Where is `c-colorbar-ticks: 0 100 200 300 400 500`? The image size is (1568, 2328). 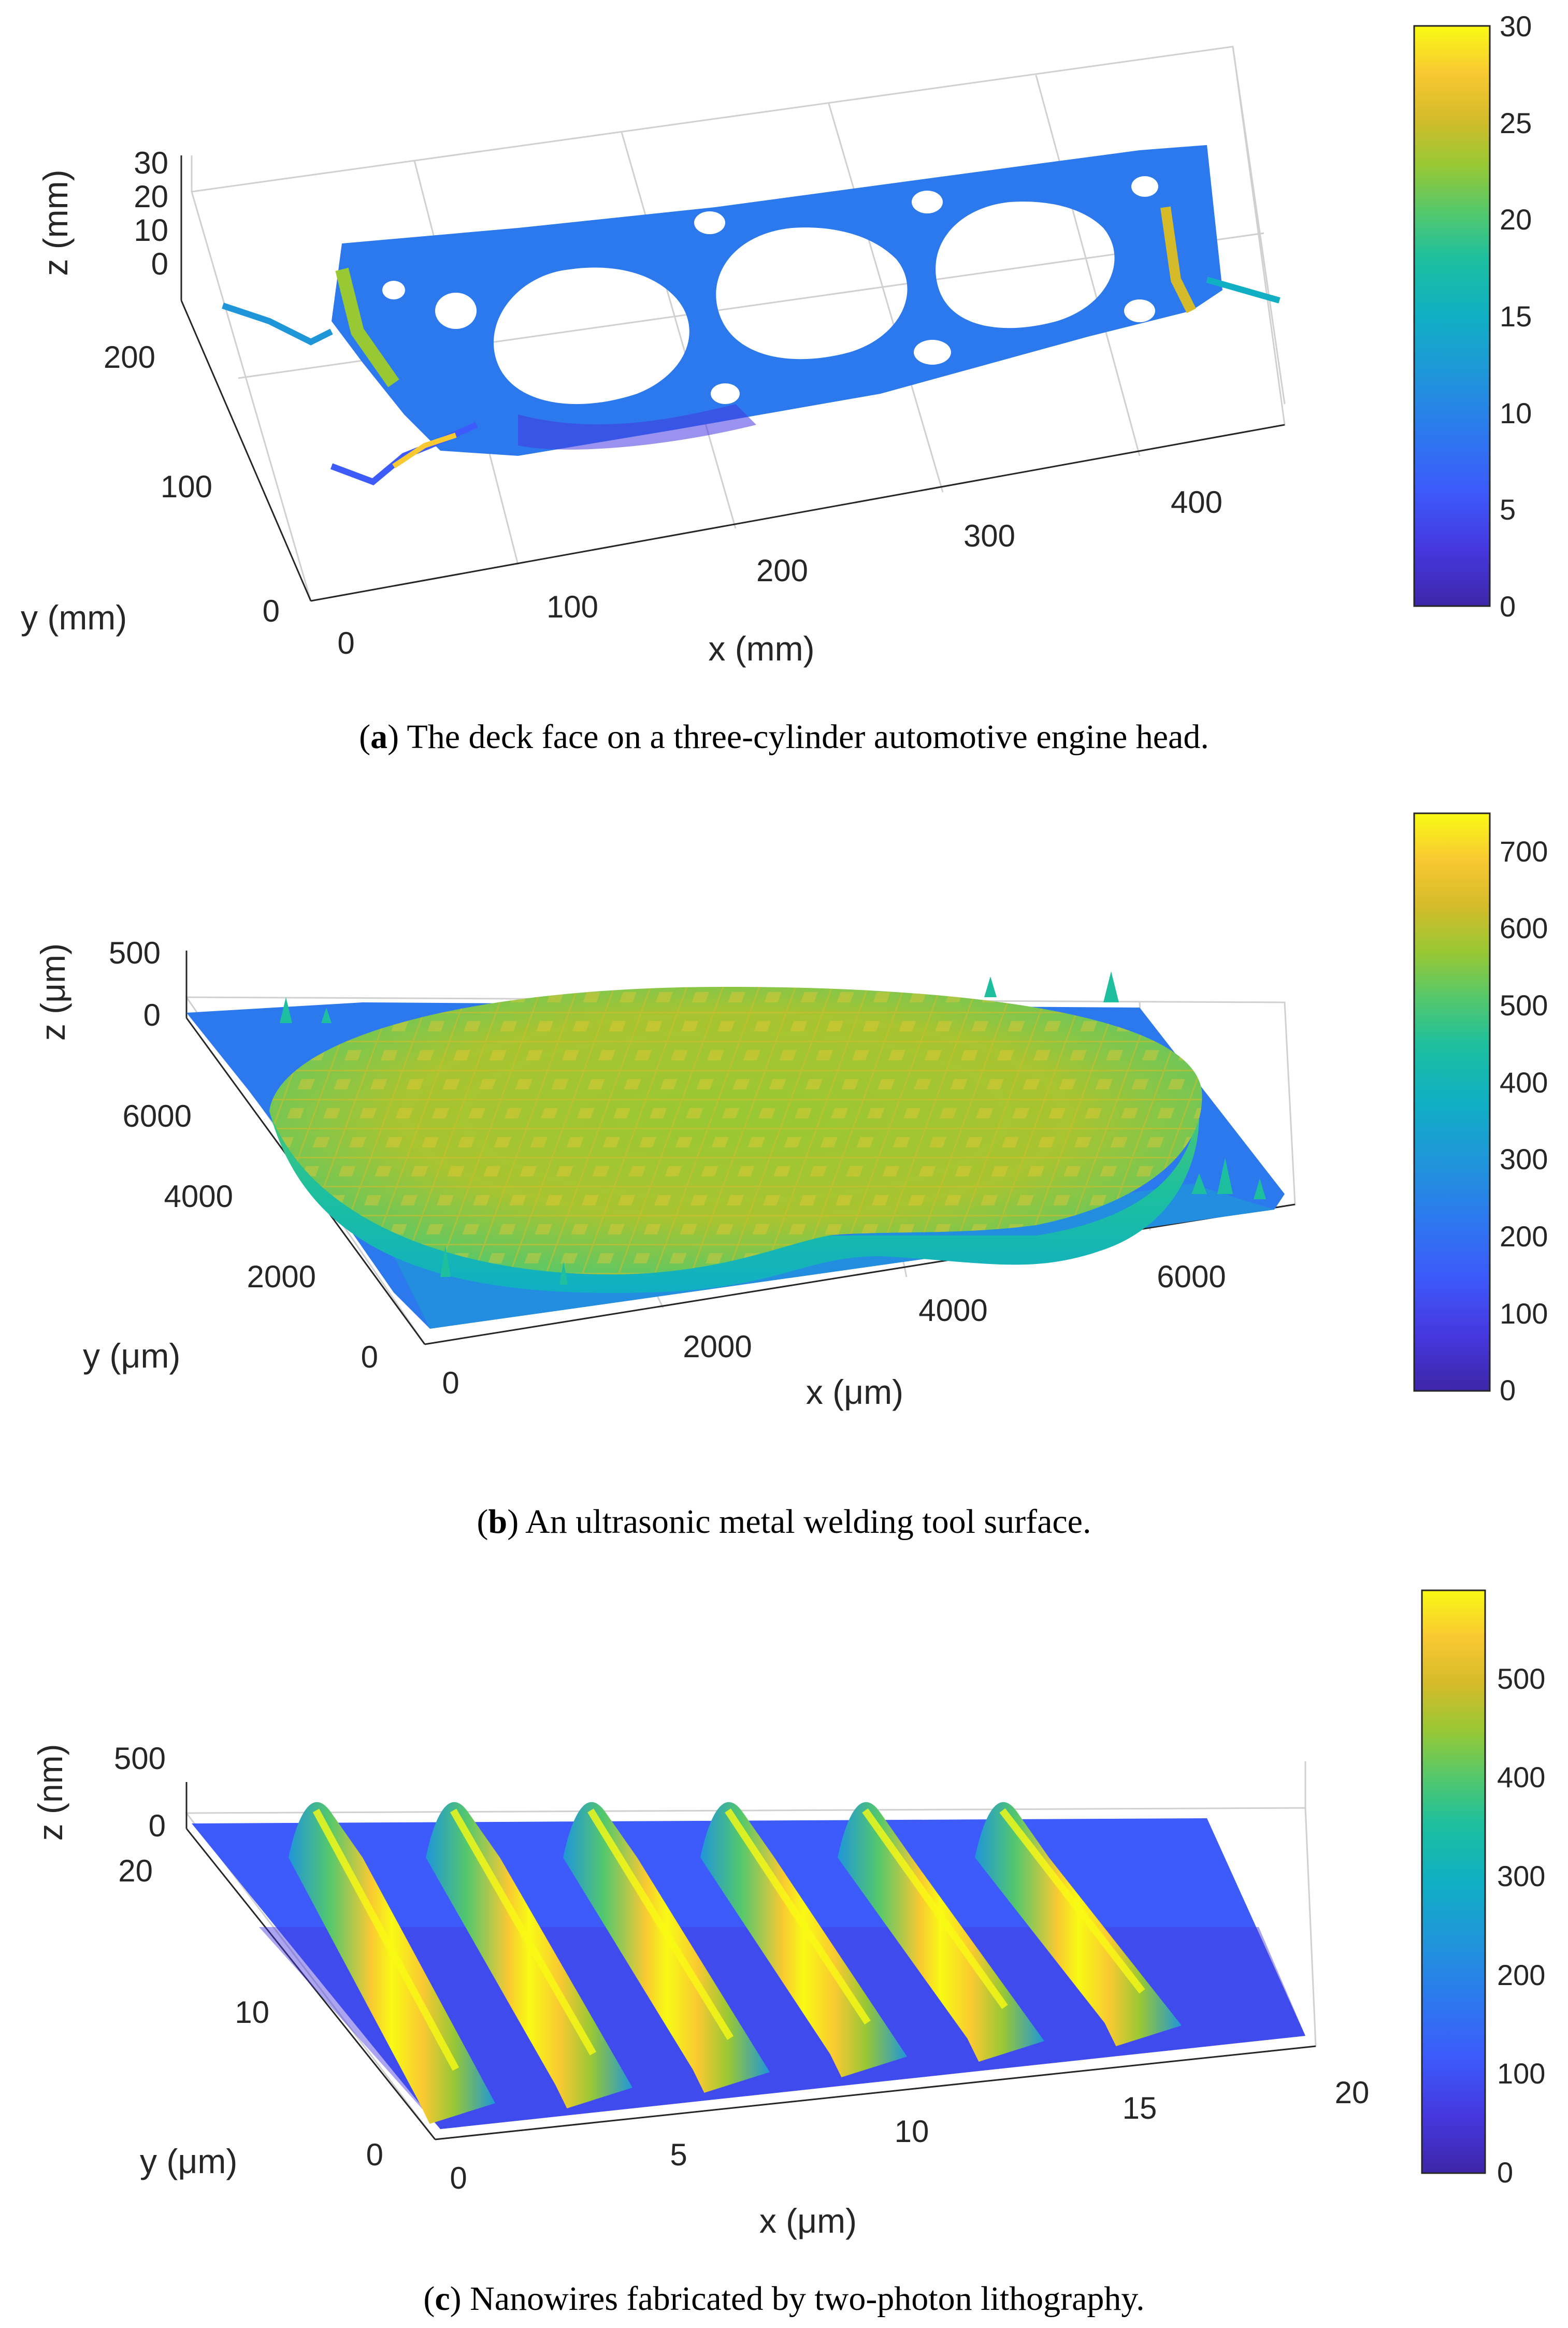 c-colorbar-ticks: 0 100 200 300 400 500 is located at coordinates (1521, 1925).